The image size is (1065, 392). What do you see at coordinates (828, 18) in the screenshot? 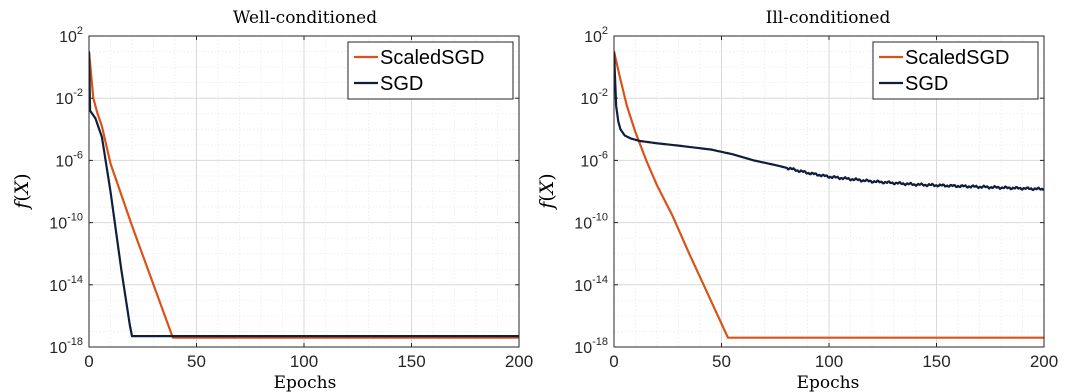
I see `chart-title: Ill-conditioned` at bounding box center [828, 18].